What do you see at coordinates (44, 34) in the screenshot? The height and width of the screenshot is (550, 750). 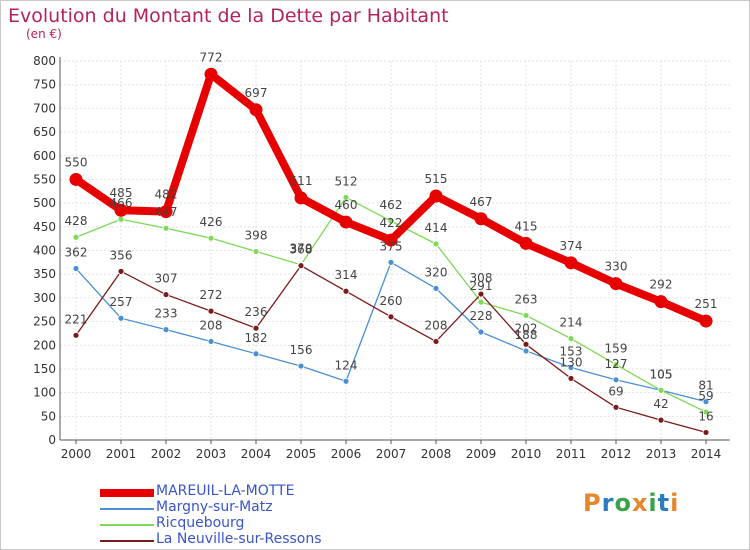 I see `chart-unit-label: (en €)` at bounding box center [44, 34].